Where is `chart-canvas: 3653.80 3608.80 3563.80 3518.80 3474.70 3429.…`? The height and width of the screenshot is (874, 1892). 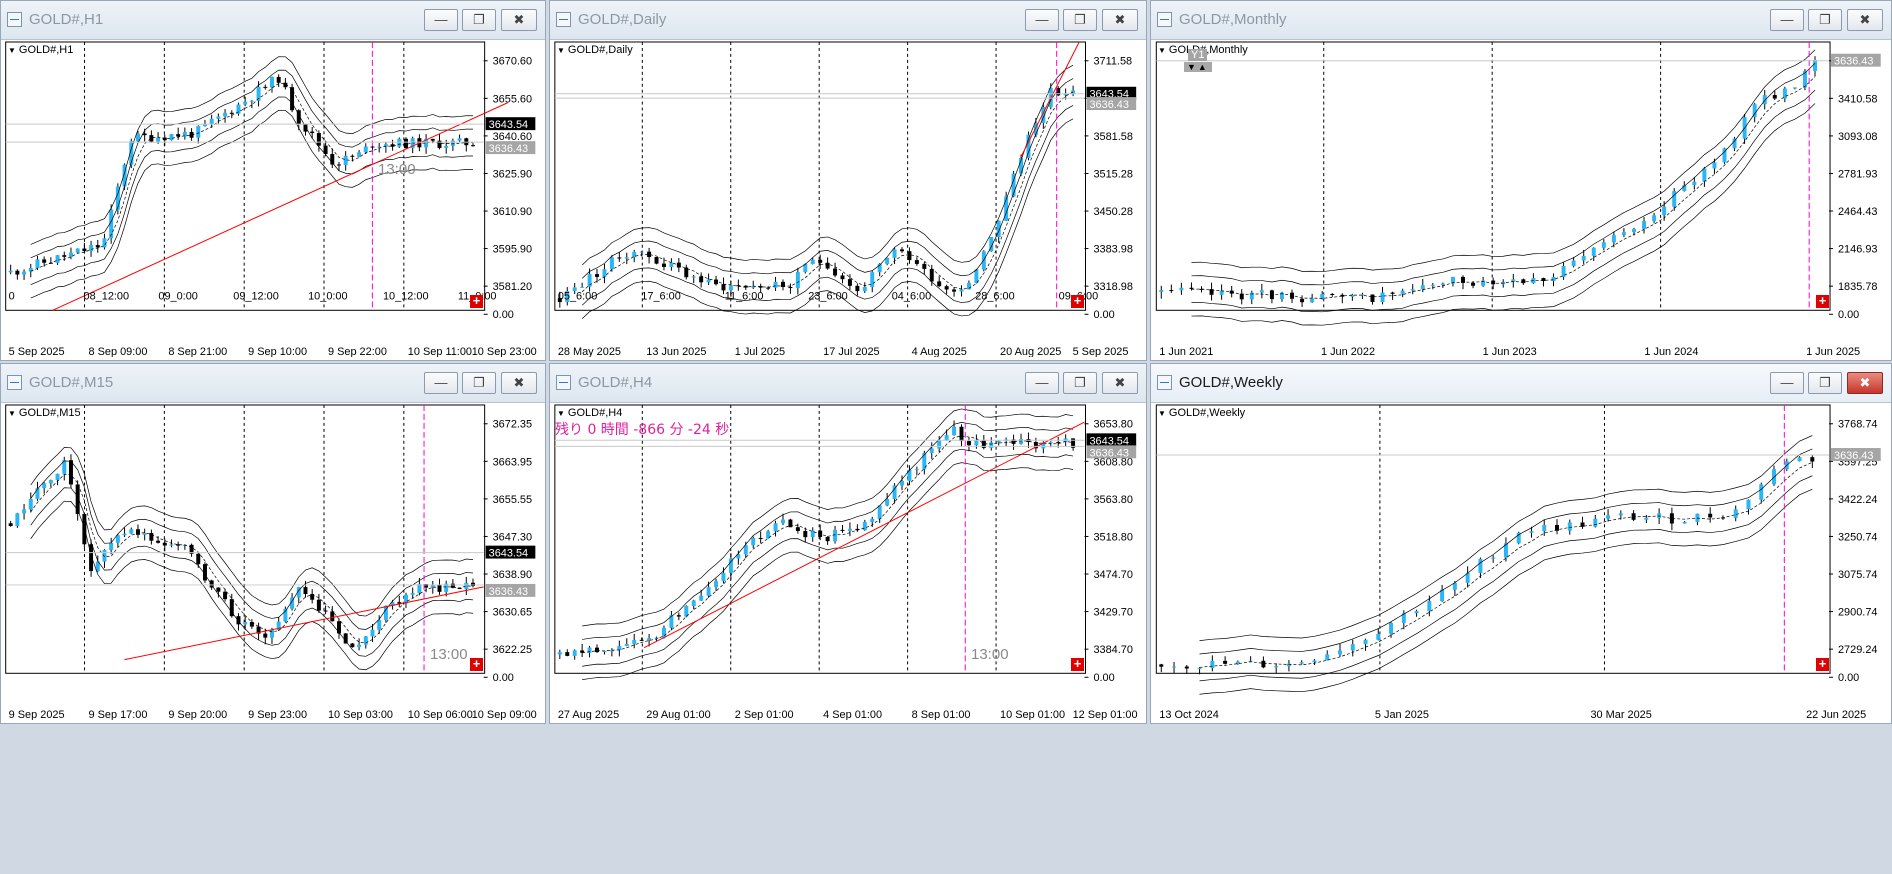
chart-canvas: 3653.80 3608.80 3563.80 3518.80 3474.70 3429.… is located at coordinates (848, 562).